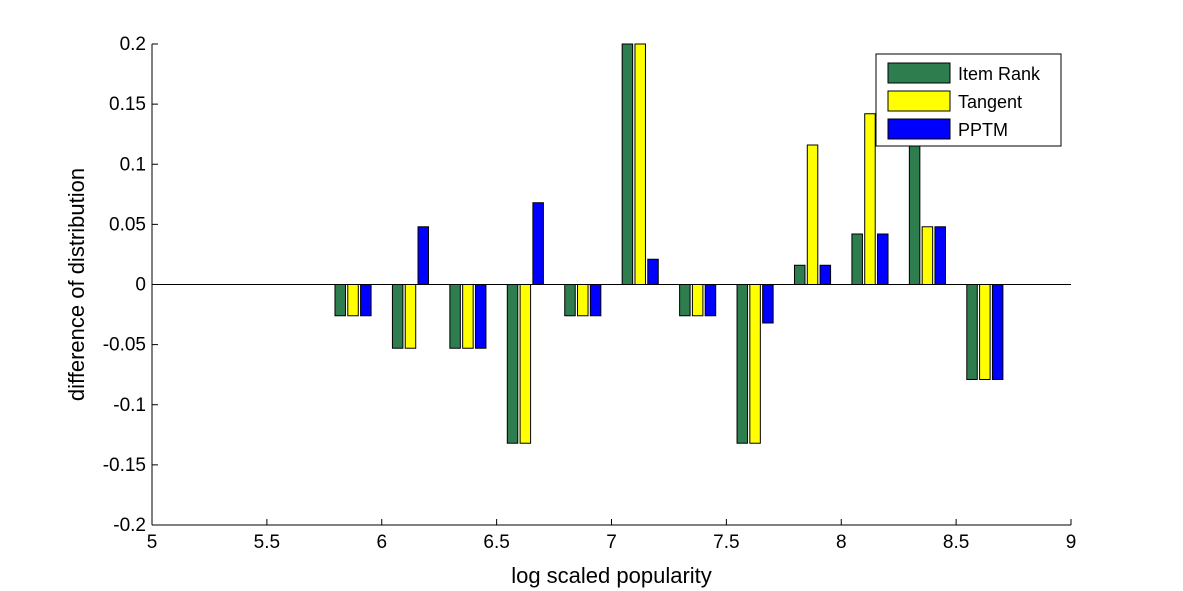  What do you see at coordinates (152, 542) in the screenshot?
I see `x-tick-label: 5` at bounding box center [152, 542].